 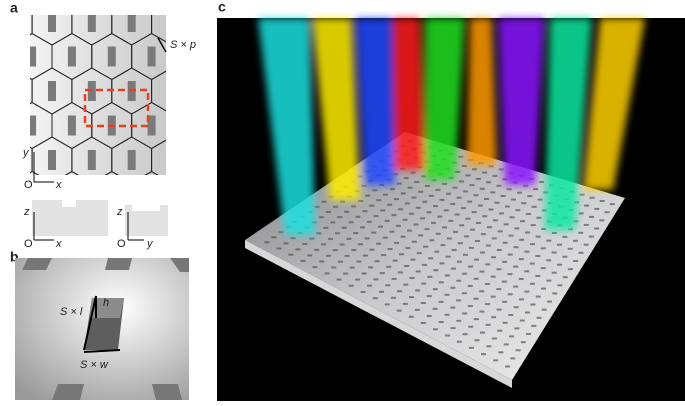 What do you see at coordinates (14, 8) in the screenshot?
I see `panel-label: a` at bounding box center [14, 8].